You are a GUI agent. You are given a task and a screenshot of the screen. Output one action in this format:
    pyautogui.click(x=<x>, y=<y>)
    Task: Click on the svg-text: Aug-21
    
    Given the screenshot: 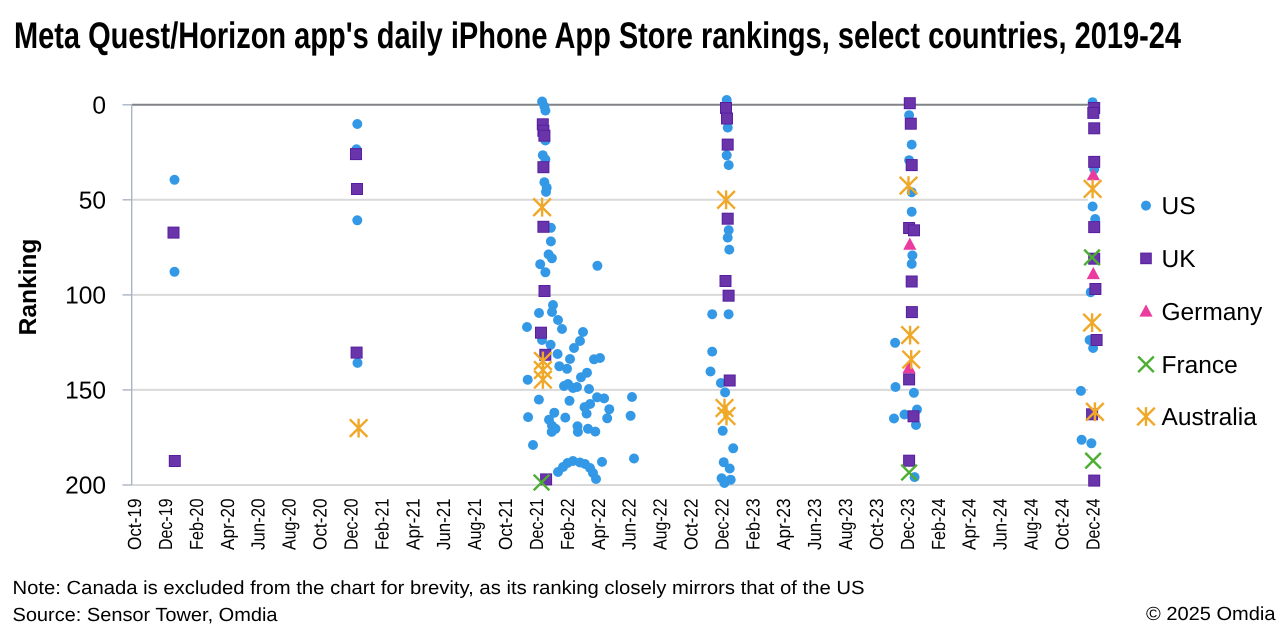 What is the action you would take?
    pyautogui.click(x=475, y=525)
    